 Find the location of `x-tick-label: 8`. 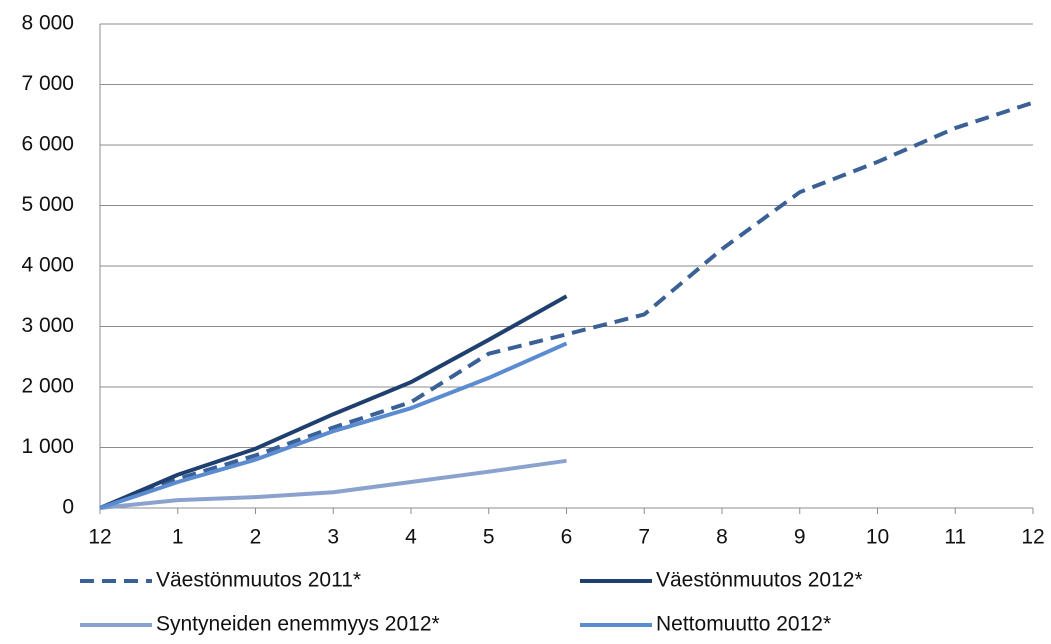

x-tick-label: 8 is located at coordinates (722, 537).